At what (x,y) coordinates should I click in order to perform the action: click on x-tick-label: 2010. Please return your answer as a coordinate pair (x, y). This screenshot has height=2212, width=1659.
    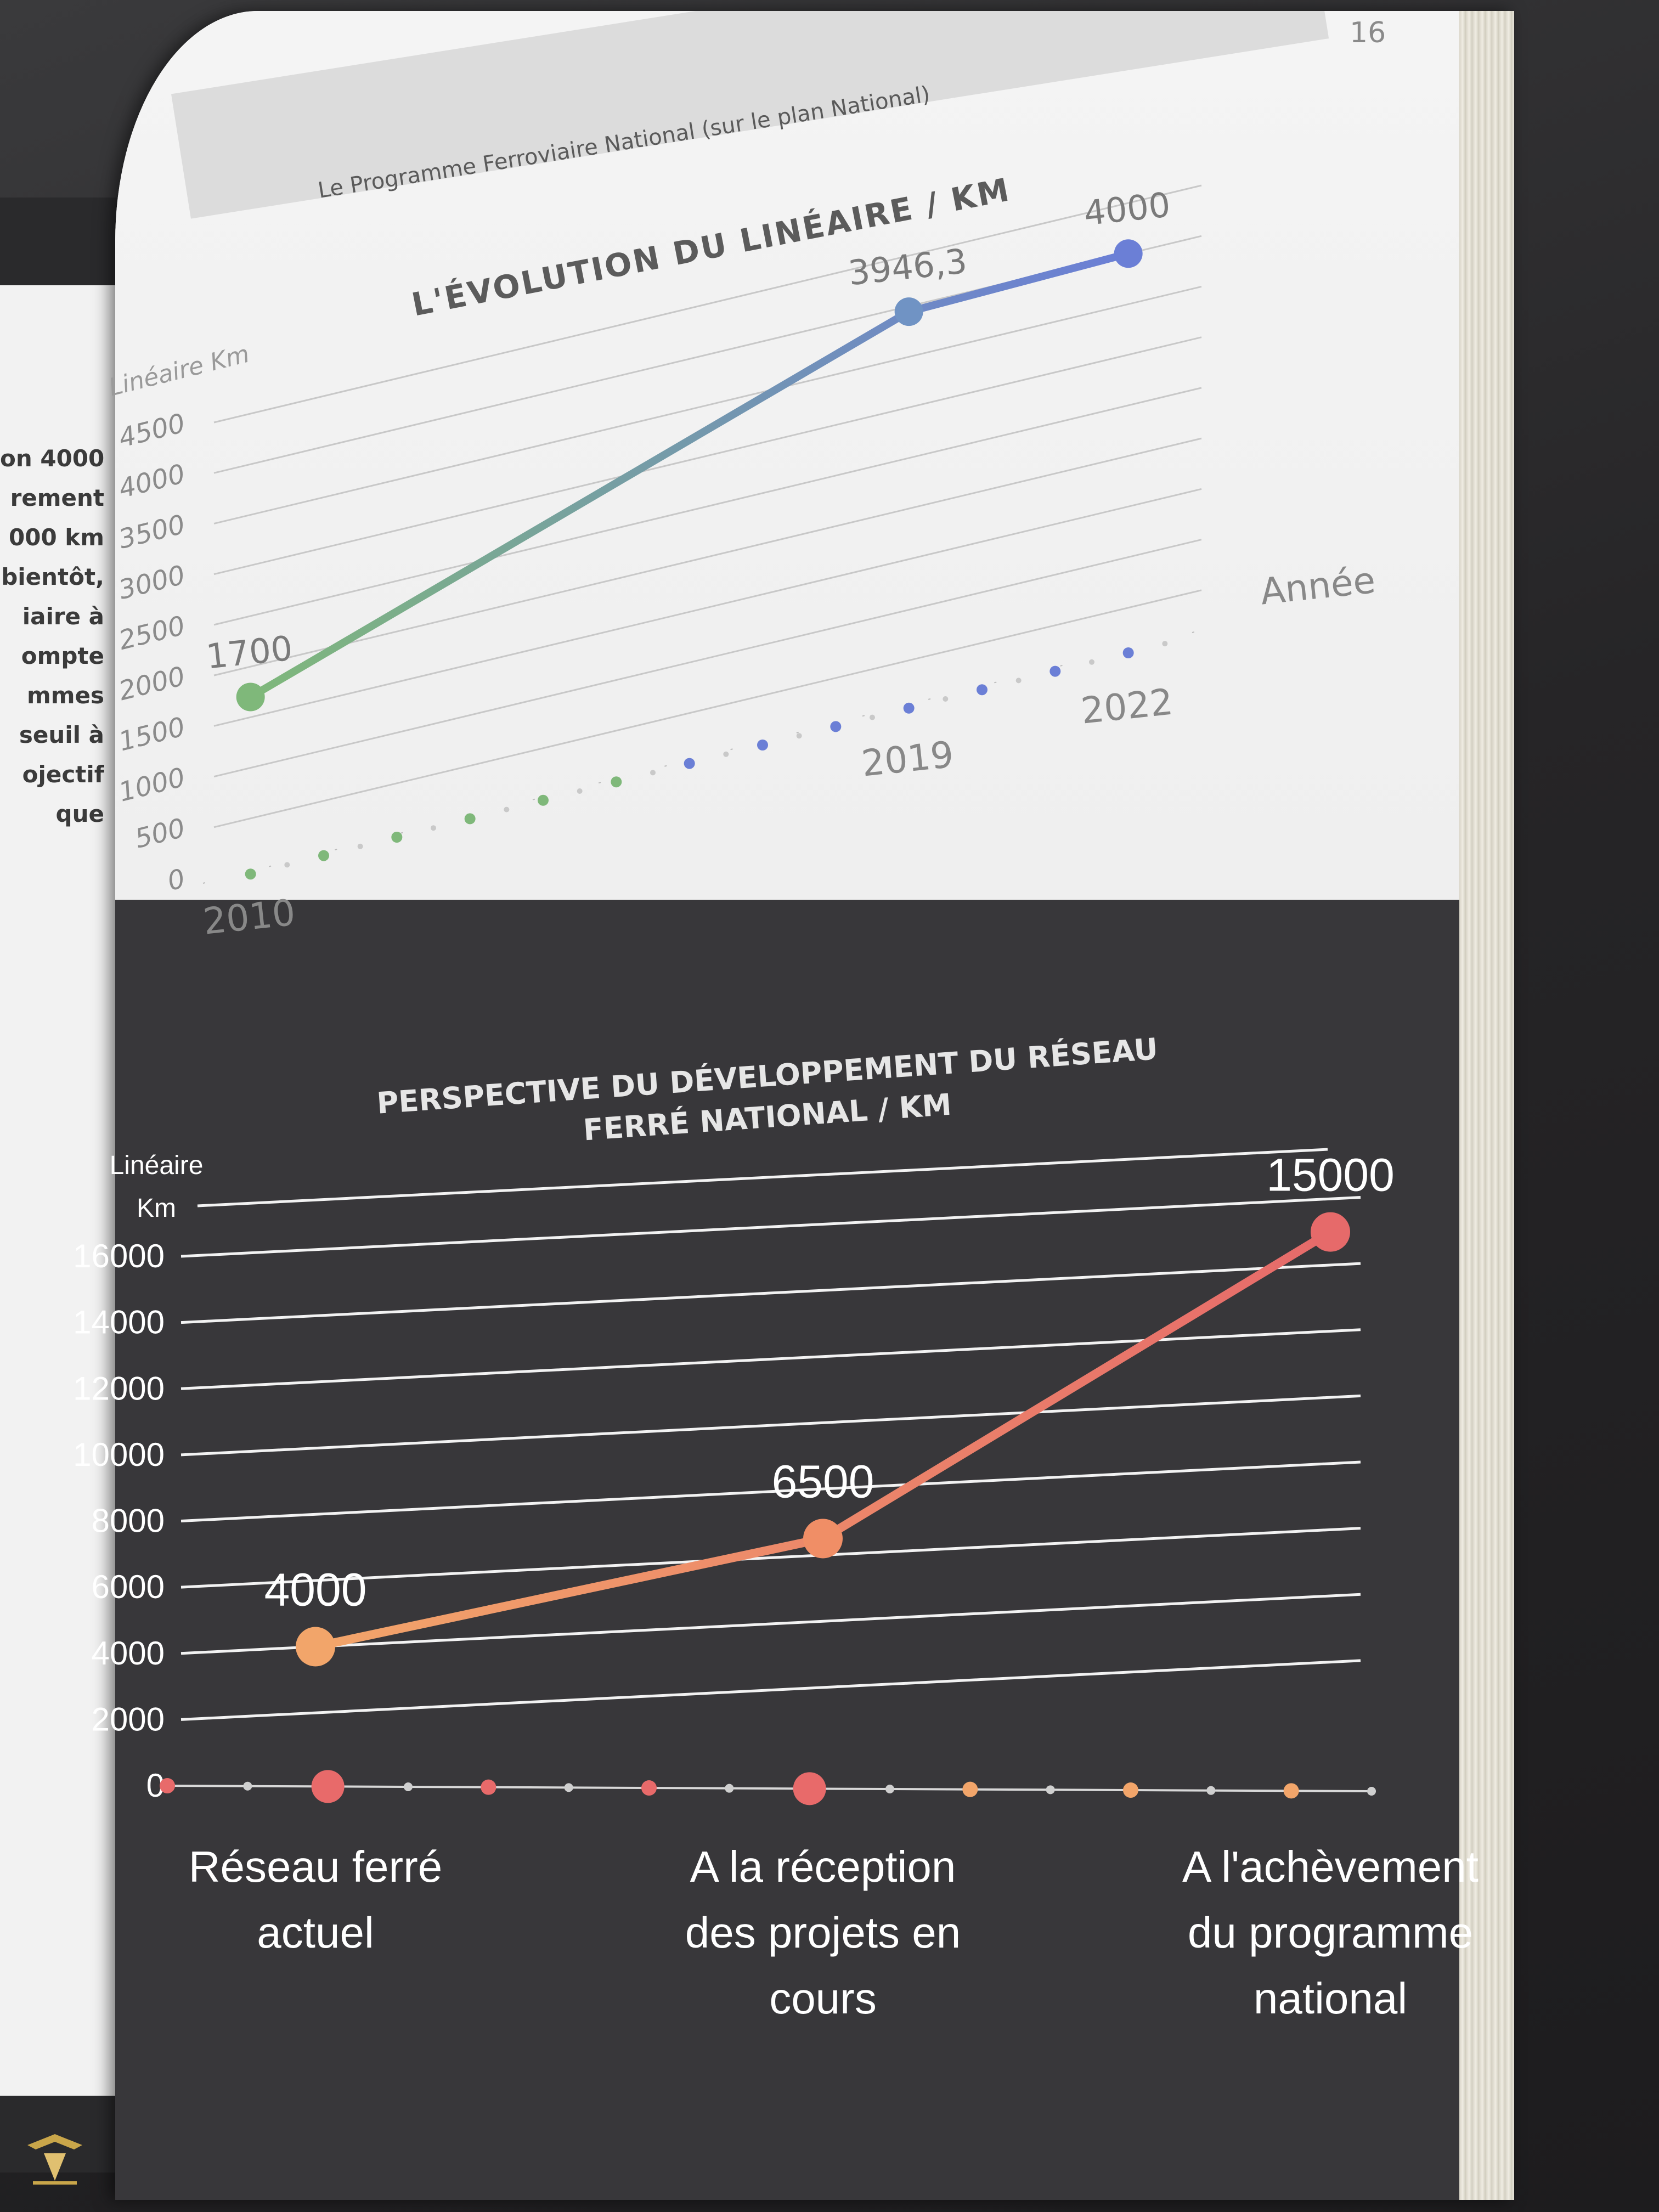
    Looking at the image, I should click on (249, 917).